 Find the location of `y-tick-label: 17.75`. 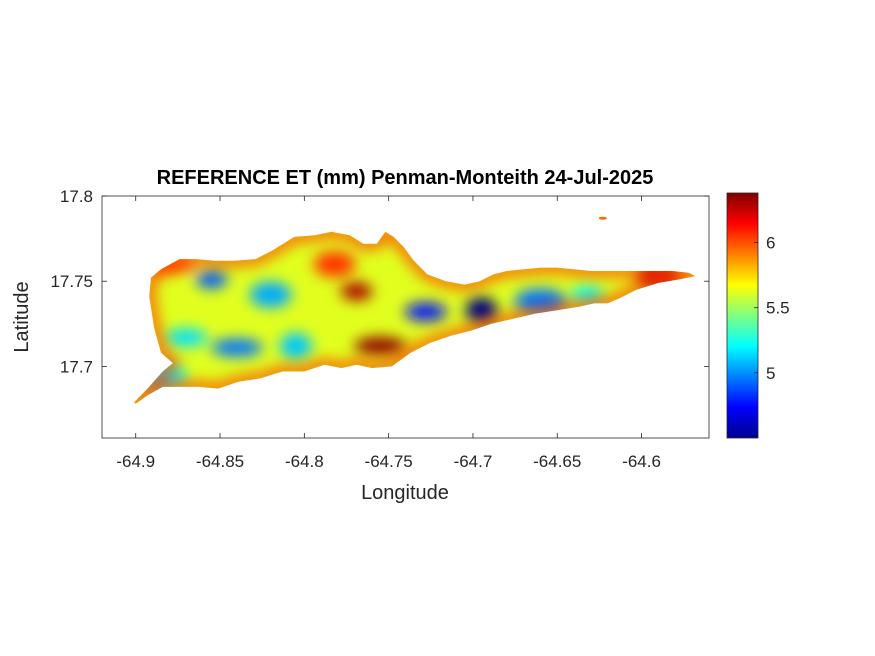

y-tick-label: 17.75 is located at coordinates (71, 281).